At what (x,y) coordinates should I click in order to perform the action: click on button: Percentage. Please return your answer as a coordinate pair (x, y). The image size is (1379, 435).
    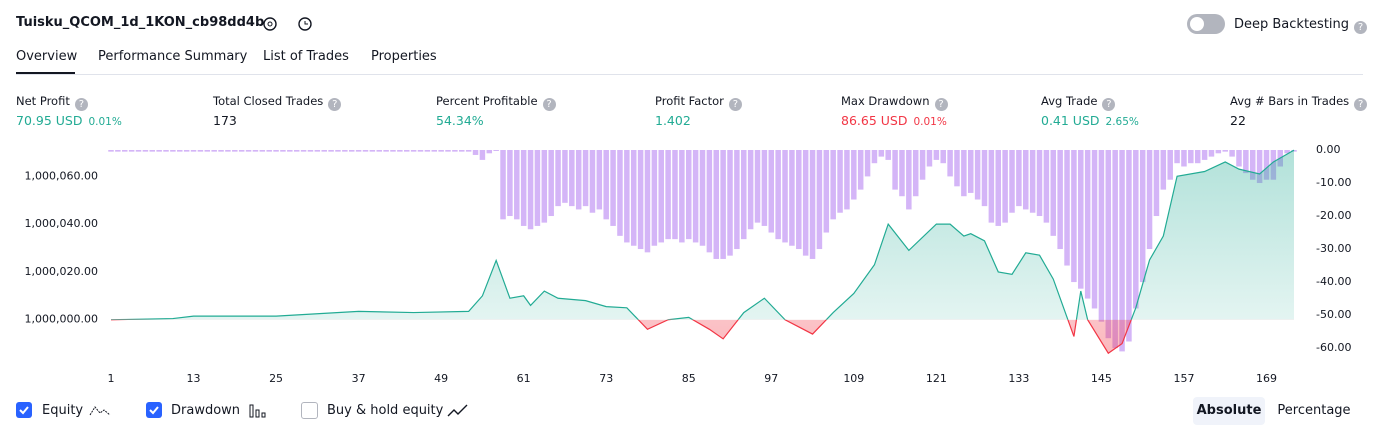
    Looking at the image, I should click on (1314, 410).